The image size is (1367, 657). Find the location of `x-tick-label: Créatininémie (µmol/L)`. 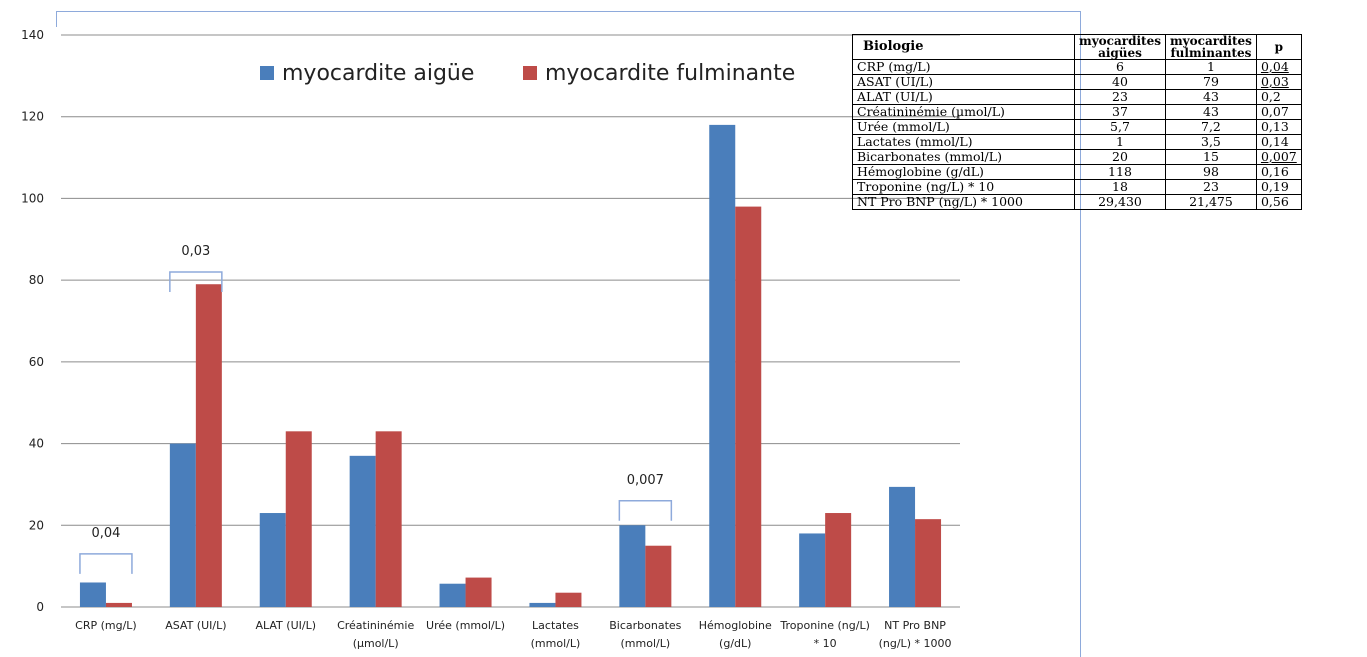

x-tick-label: Créatininémie (µmol/L) is located at coordinates (375, 634).